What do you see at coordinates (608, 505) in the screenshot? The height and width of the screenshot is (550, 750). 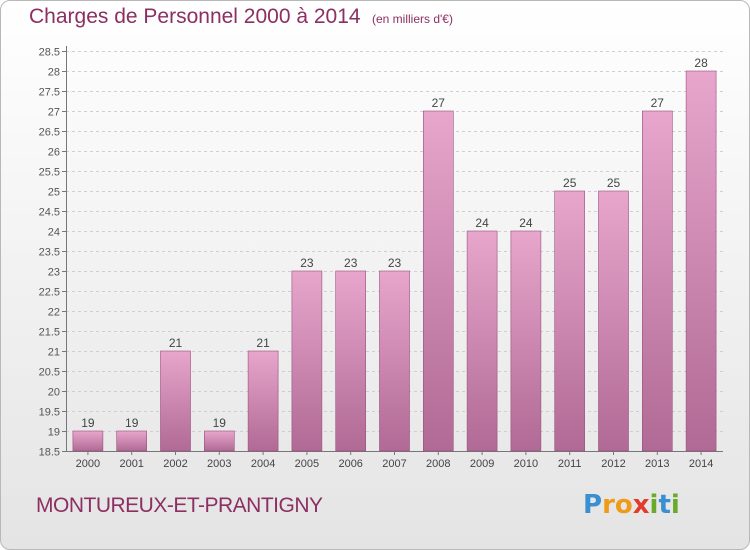 I see `logo-letter: r` at bounding box center [608, 505].